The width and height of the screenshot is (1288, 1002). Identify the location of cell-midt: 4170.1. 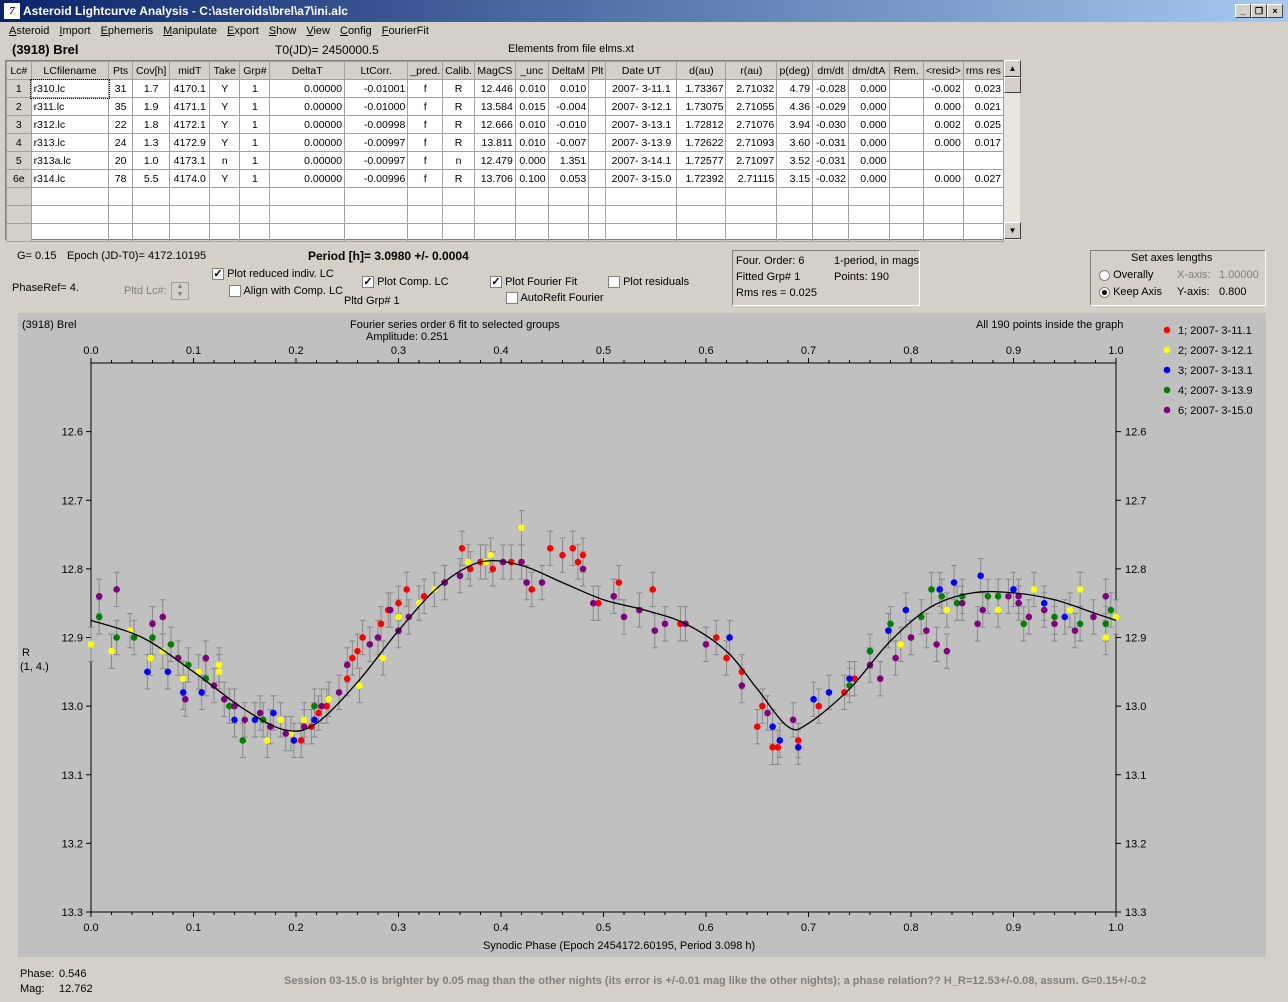
(190, 88).